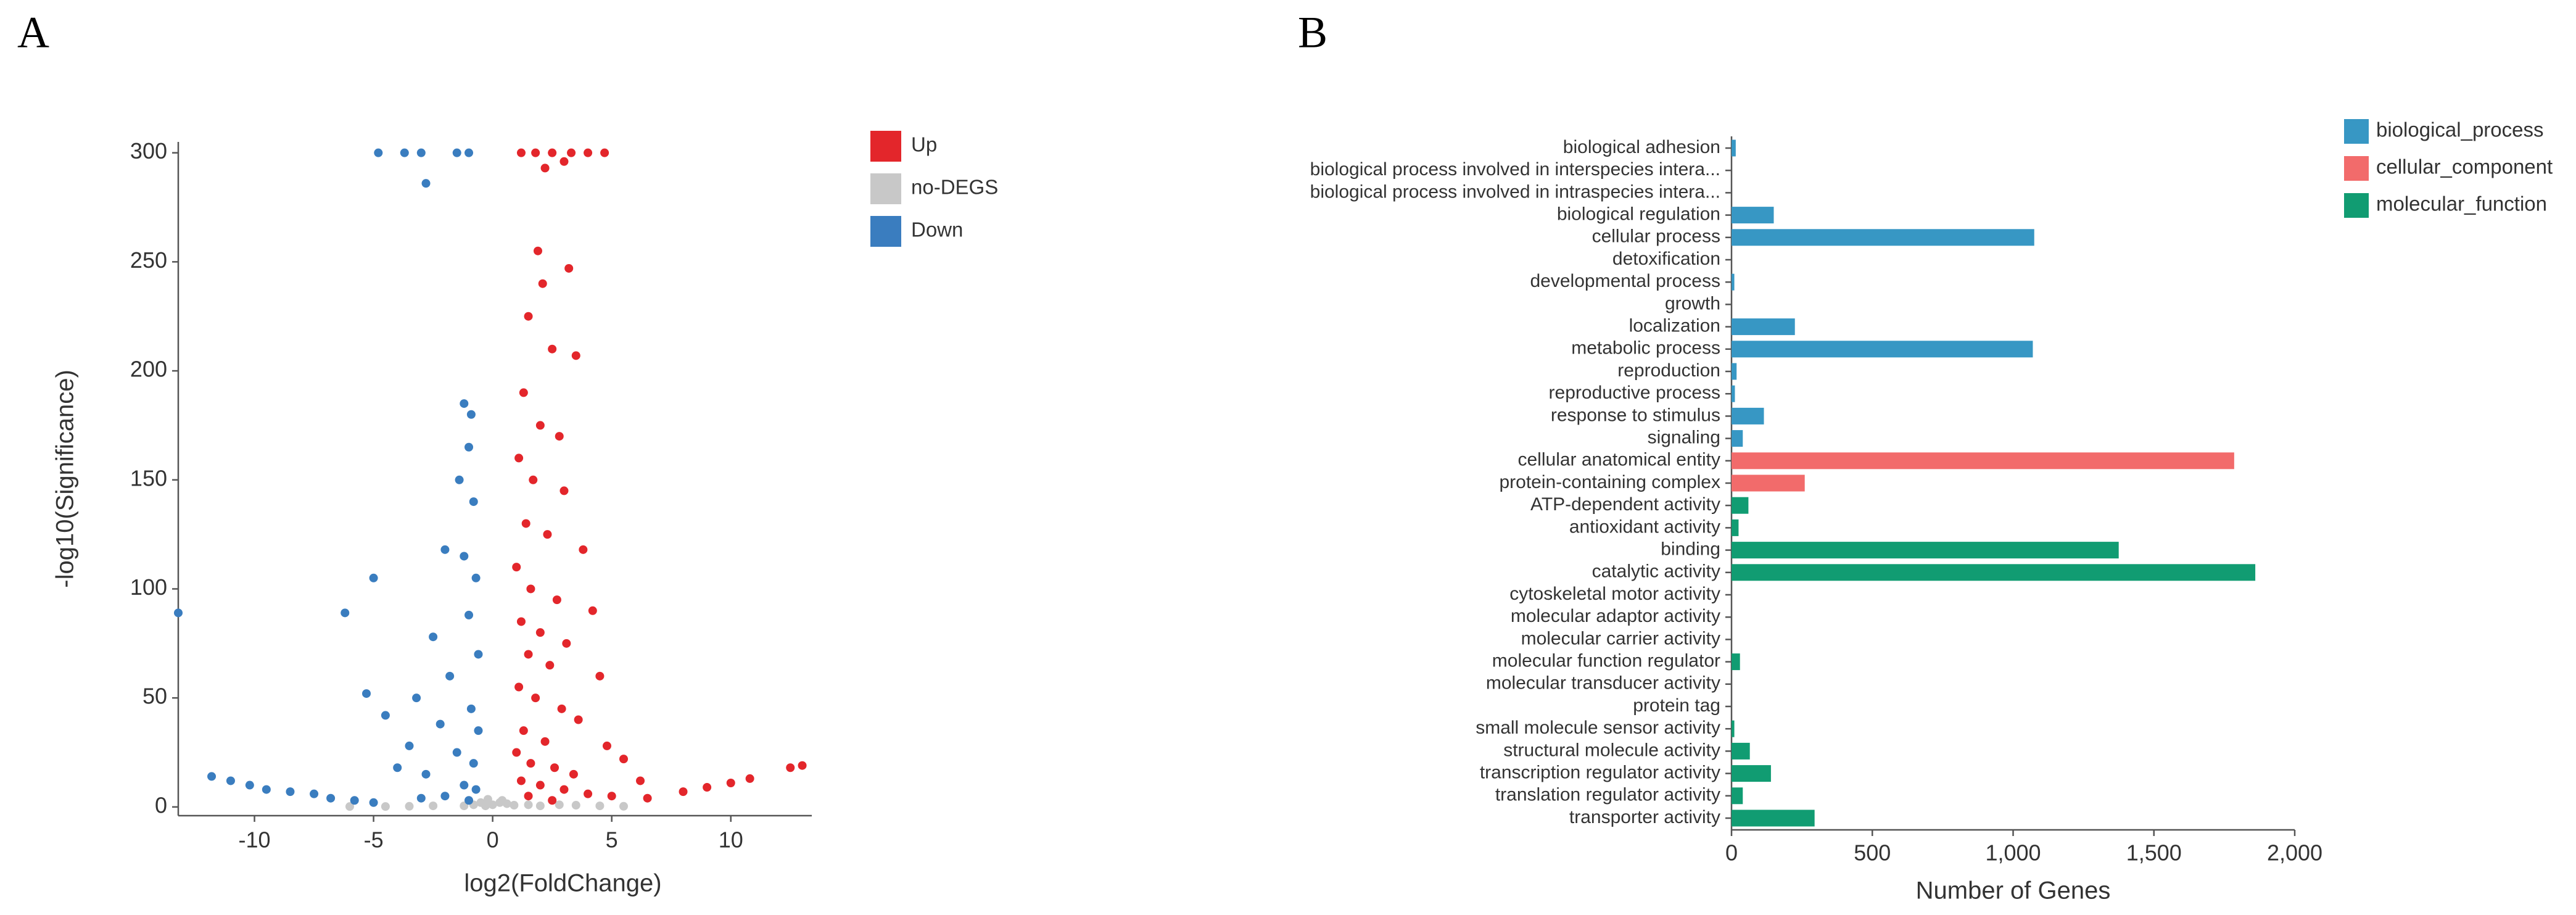 The height and width of the screenshot is (915, 2576). I want to click on y-tick-label: growth, so click(1692, 303).